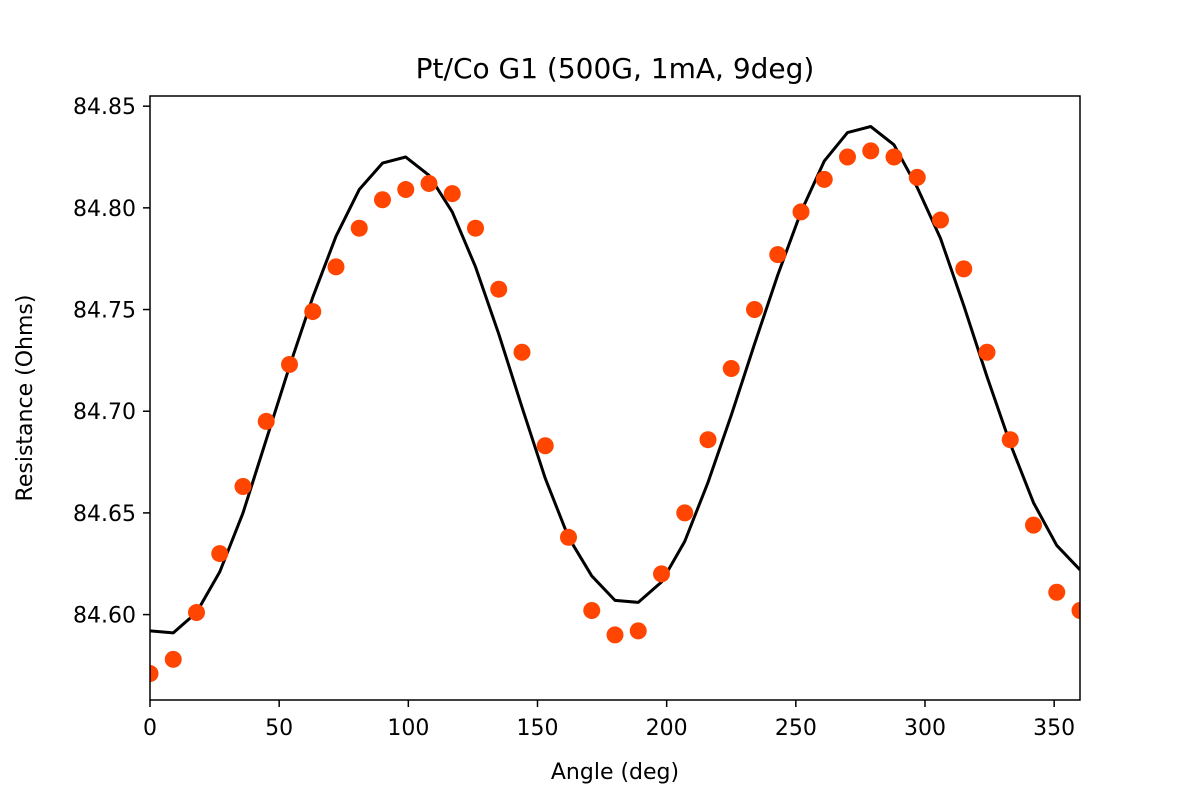 The image size is (1200, 805). I want to click on y-tick-label: 84.75, so click(104, 311).